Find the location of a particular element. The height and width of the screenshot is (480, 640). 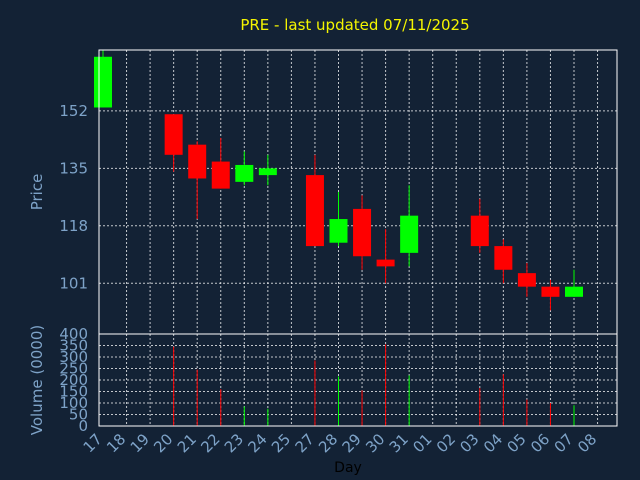

volume-tick-label: 100 is located at coordinates (73, 403).